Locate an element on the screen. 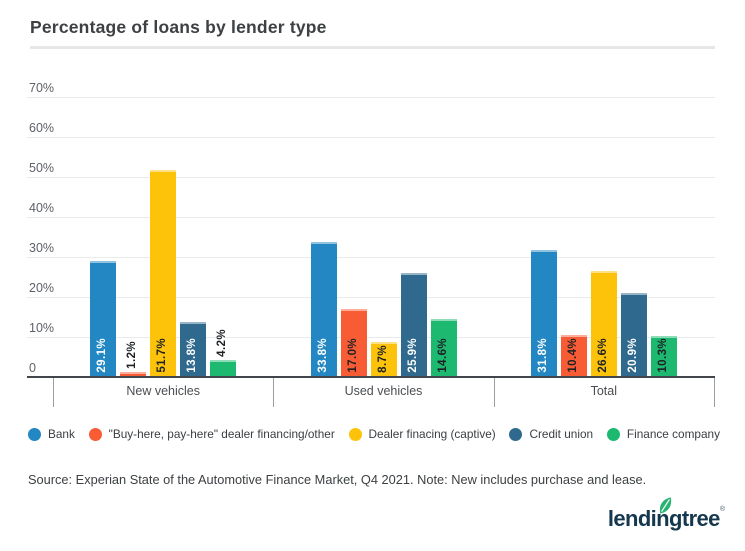 The image size is (745, 551). legend-label: Credit union is located at coordinates (561, 434).